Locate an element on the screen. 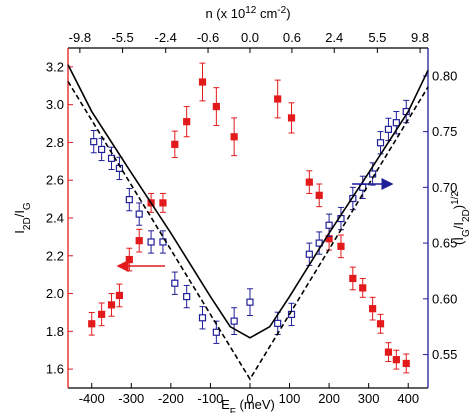  y2-tick-label: 0.70 is located at coordinates (444, 187).